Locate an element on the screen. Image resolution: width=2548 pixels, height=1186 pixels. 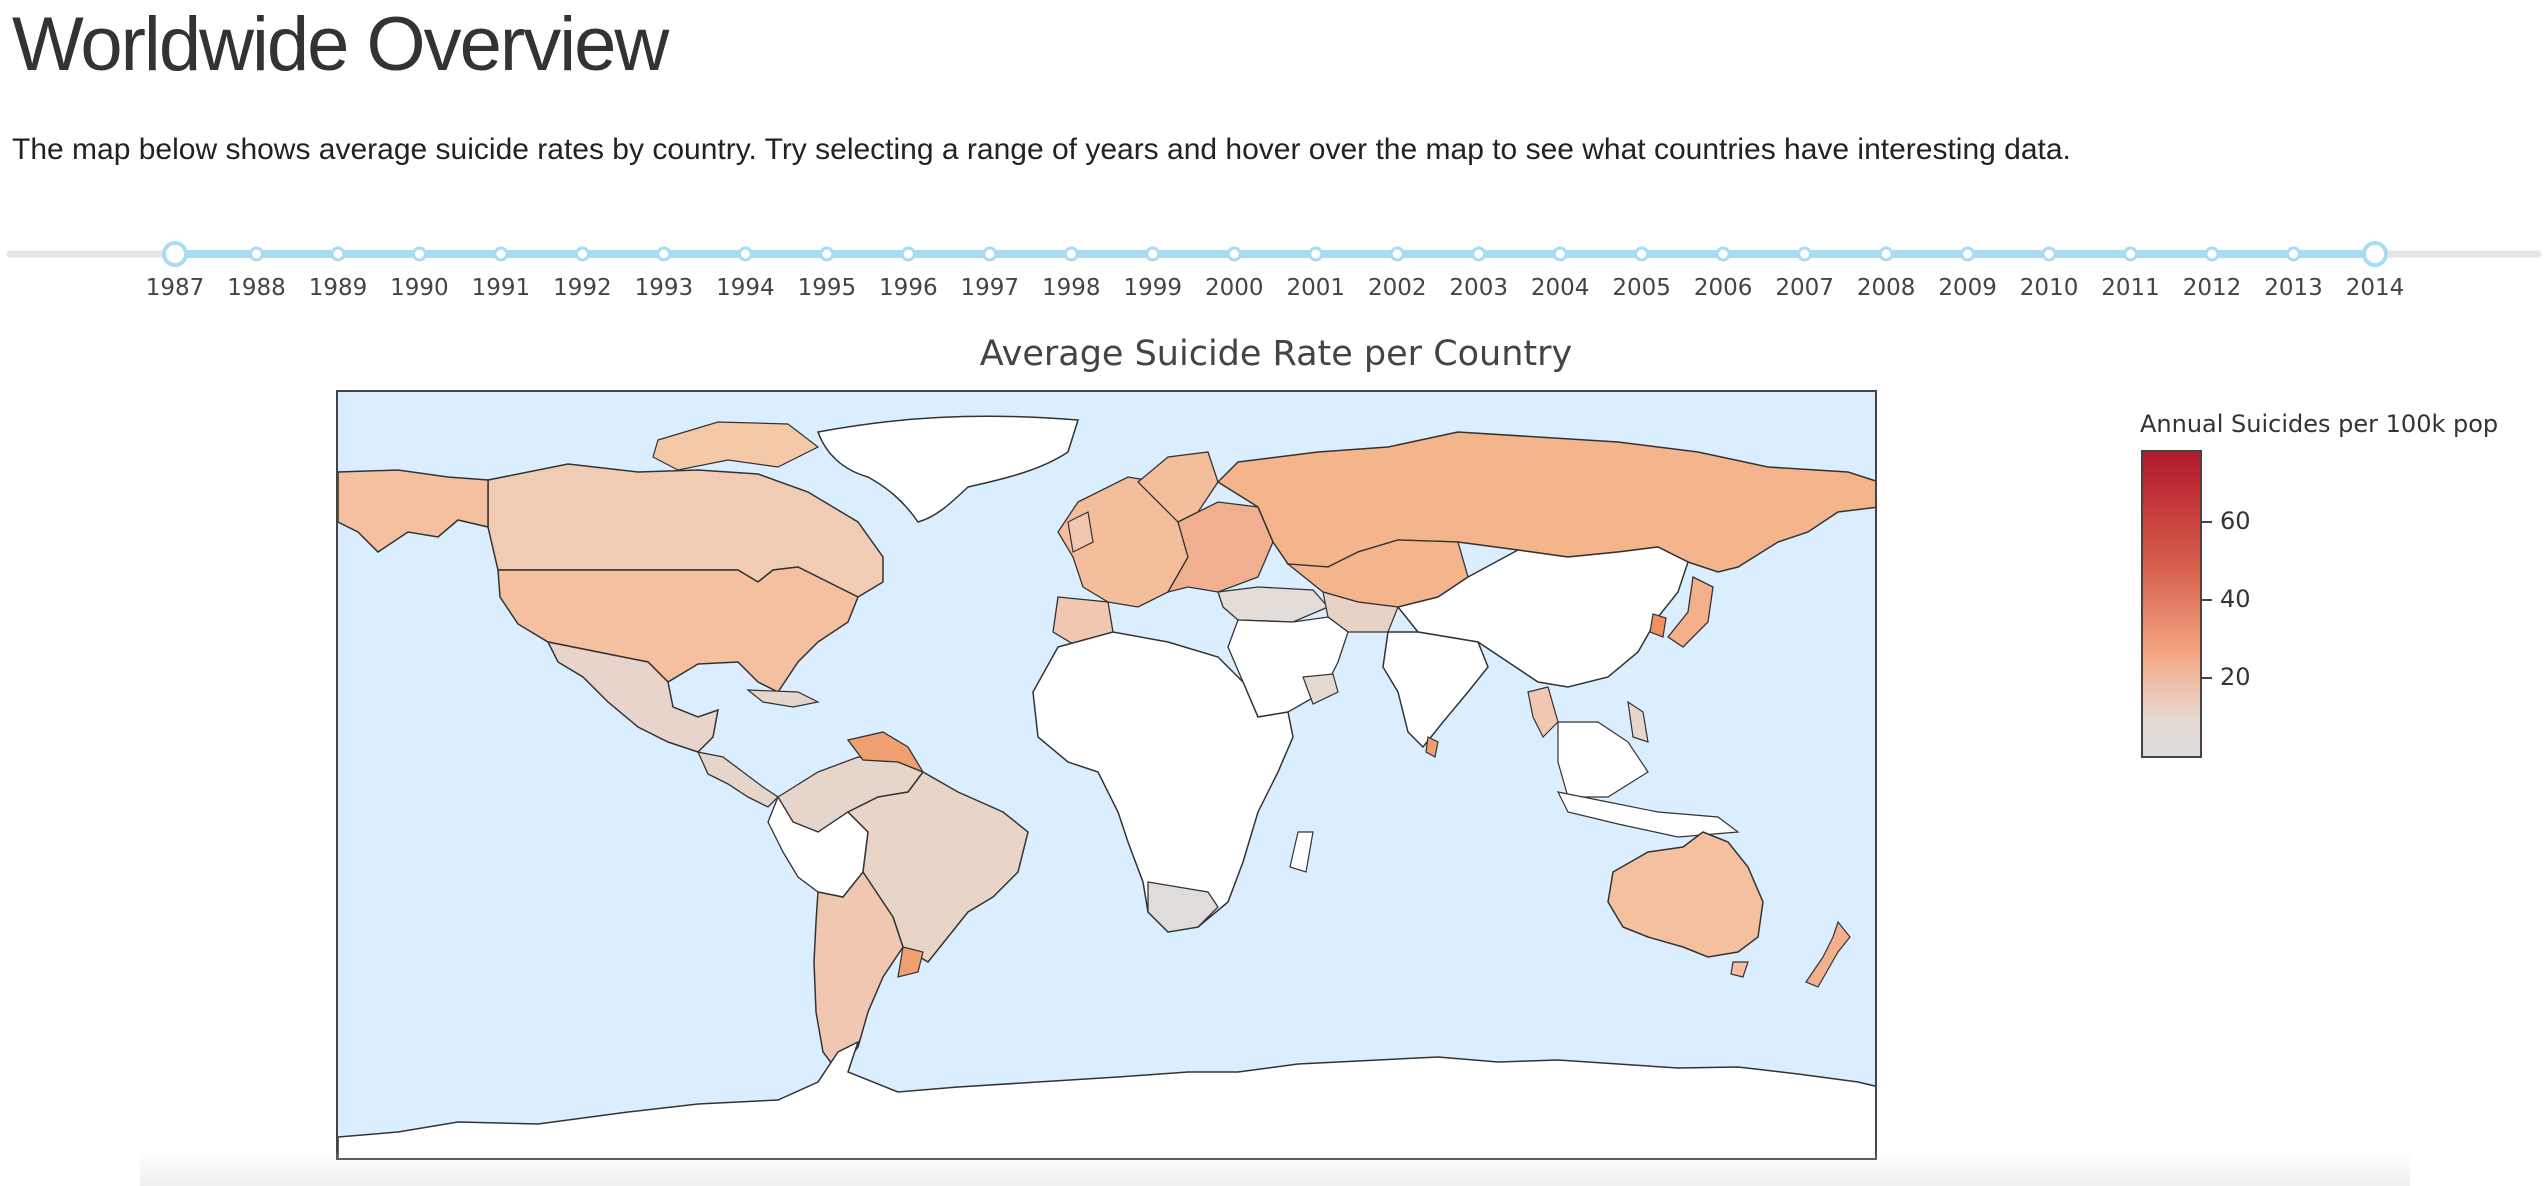
colorbar-tick-label: 40 is located at coordinates (2235, 599).